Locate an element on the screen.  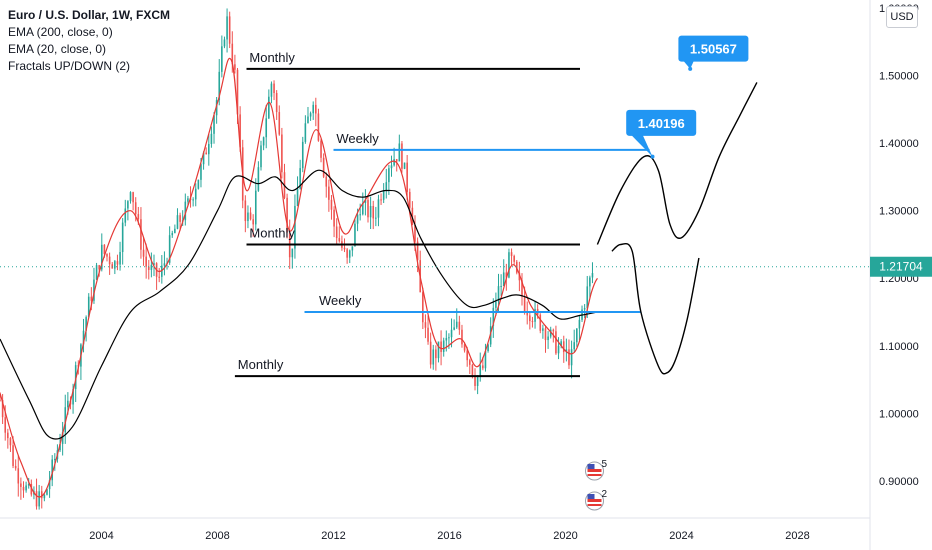
currency-selector: USD is located at coordinates (902, 17).